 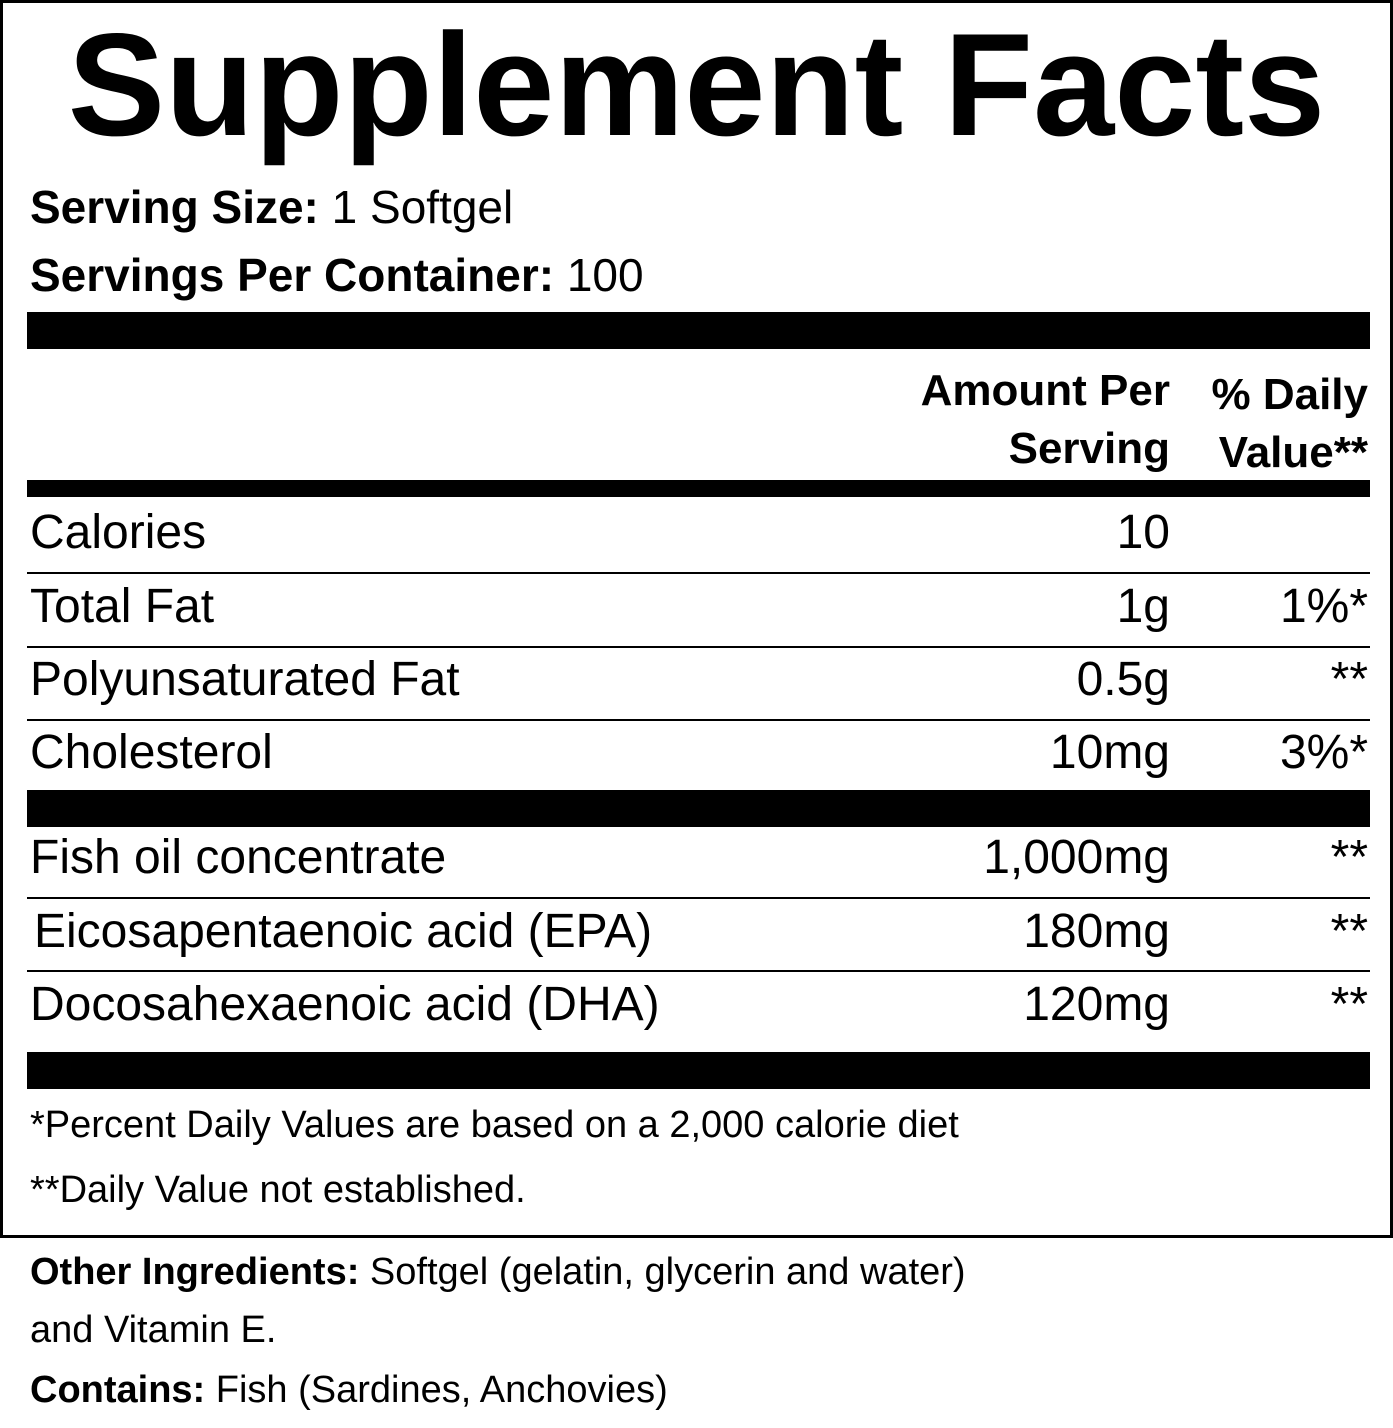 I want to click on other-ingredients-value: Softgel (gelatin, glycerin and water), so click(x=662, y=1272).